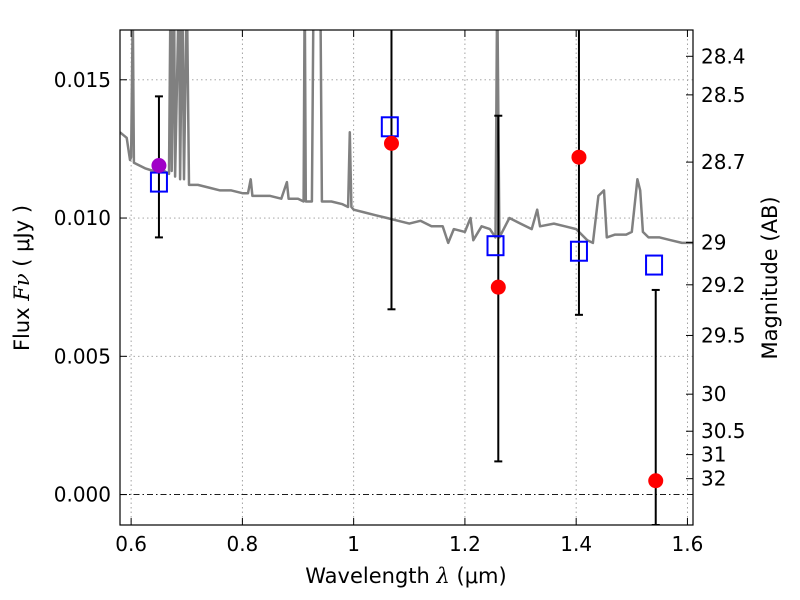  I want to click on y-axis-label: Flux Fν ( μJy ), so click(22, 278).